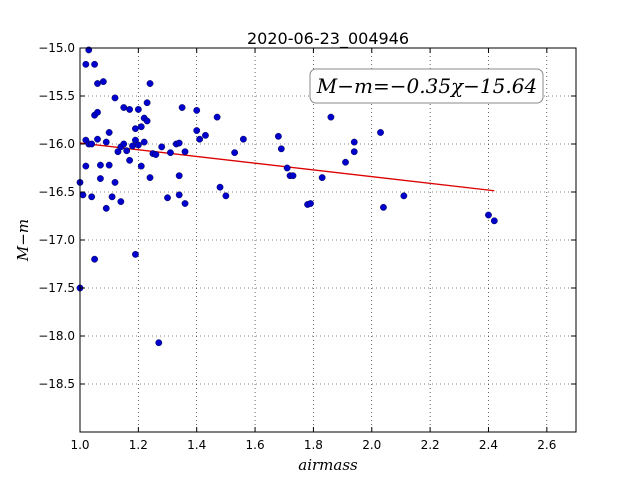 This screenshot has height=480, width=640. I want to click on y-tick-label: −18.5, so click(56, 384).